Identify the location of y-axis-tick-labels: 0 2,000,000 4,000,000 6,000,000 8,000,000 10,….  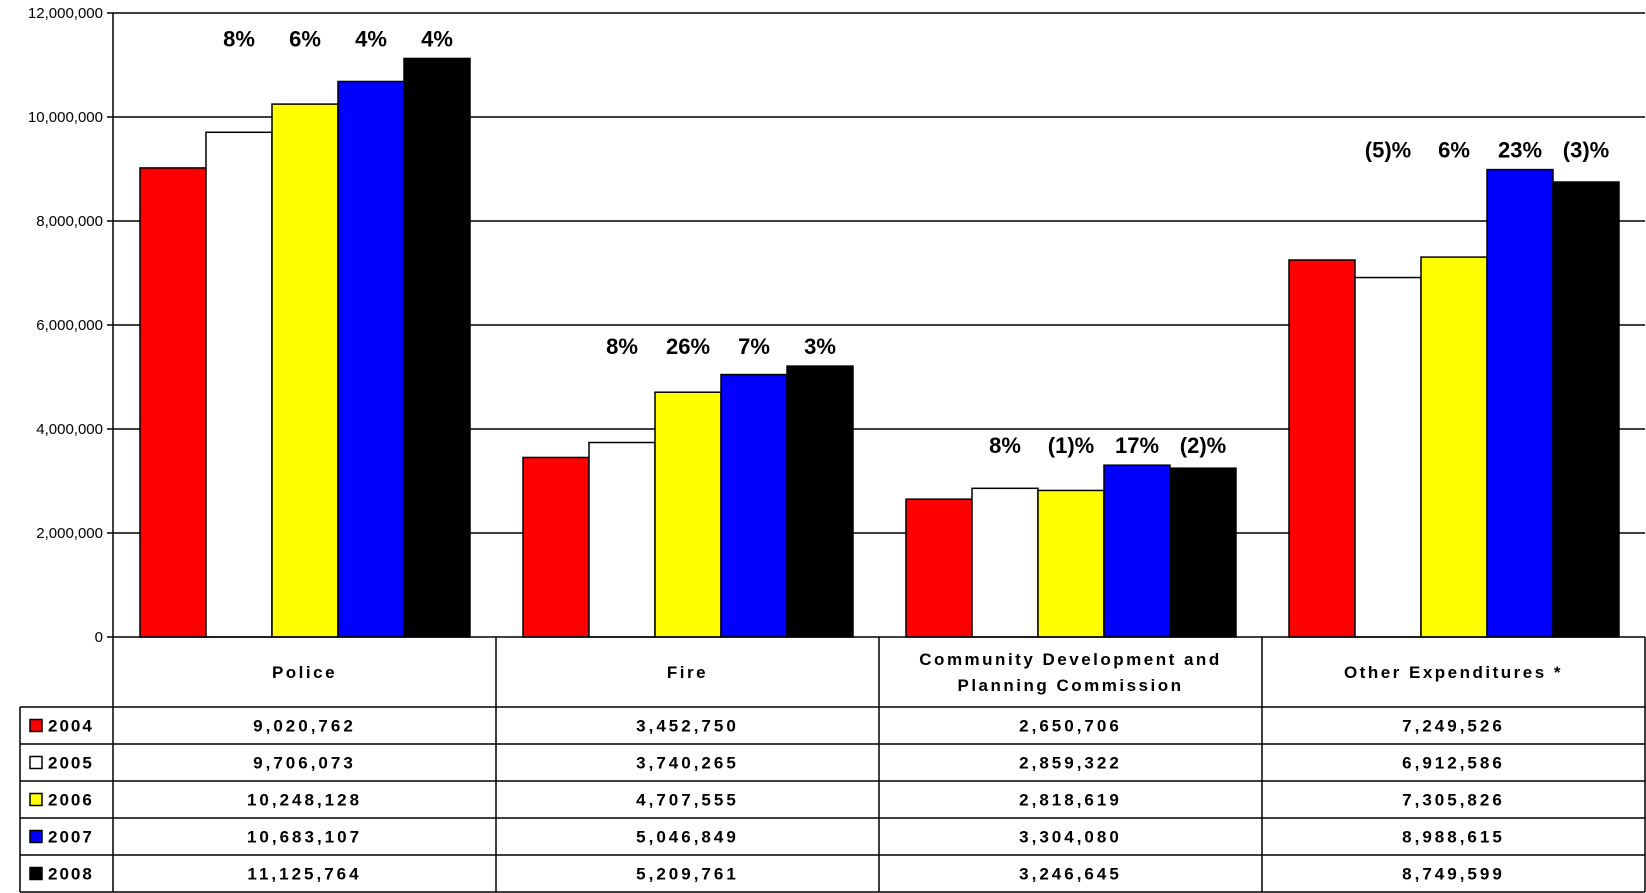
(65, 325).